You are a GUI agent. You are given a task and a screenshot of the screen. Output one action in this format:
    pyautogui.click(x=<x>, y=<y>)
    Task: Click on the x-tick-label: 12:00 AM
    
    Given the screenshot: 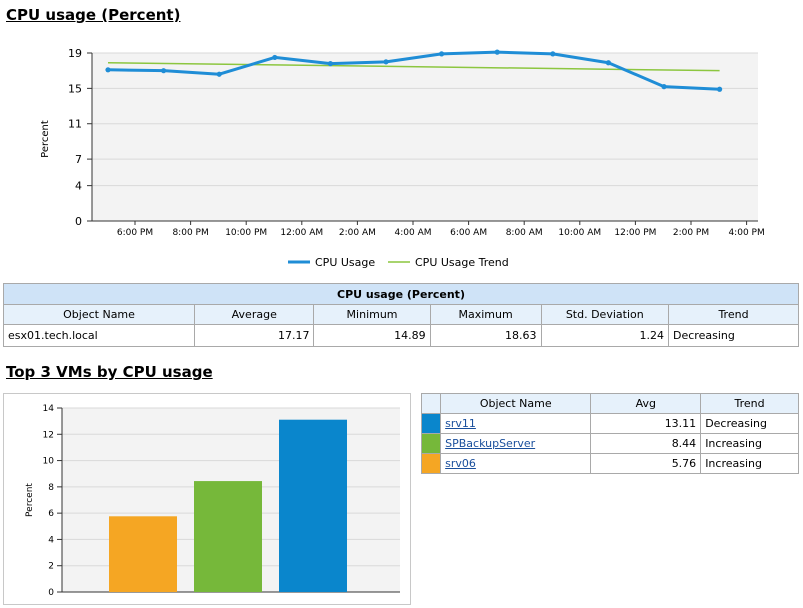 What is the action you would take?
    pyautogui.click(x=301, y=233)
    